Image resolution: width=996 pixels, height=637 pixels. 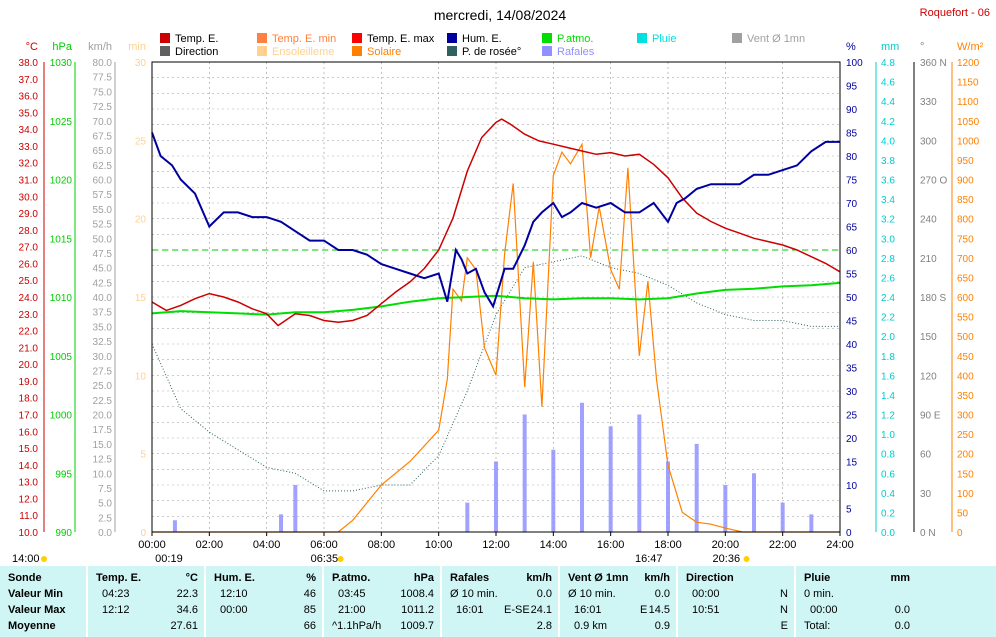 What do you see at coordinates (61, 63) in the screenshot?
I see `pressure-axis-tick: 1030` at bounding box center [61, 63].